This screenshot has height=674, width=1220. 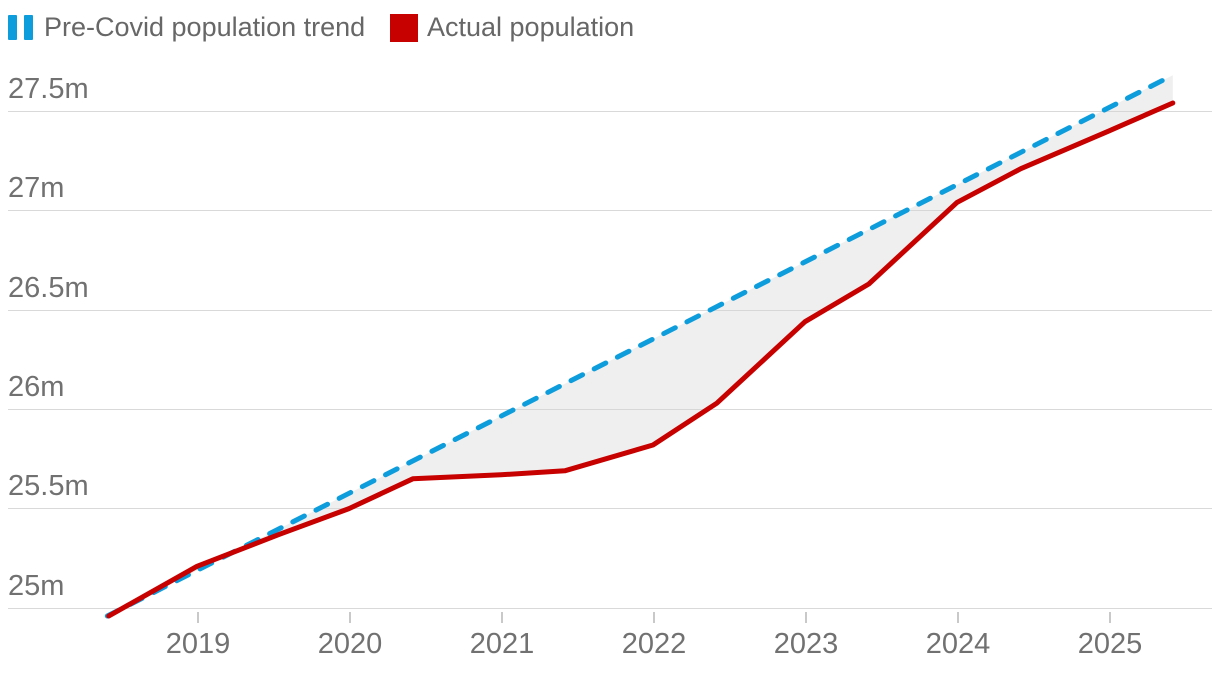 What do you see at coordinates (958, 644) in the screenshot?
I see `x-axis-label: 2024` at bounding box center [958, 644].